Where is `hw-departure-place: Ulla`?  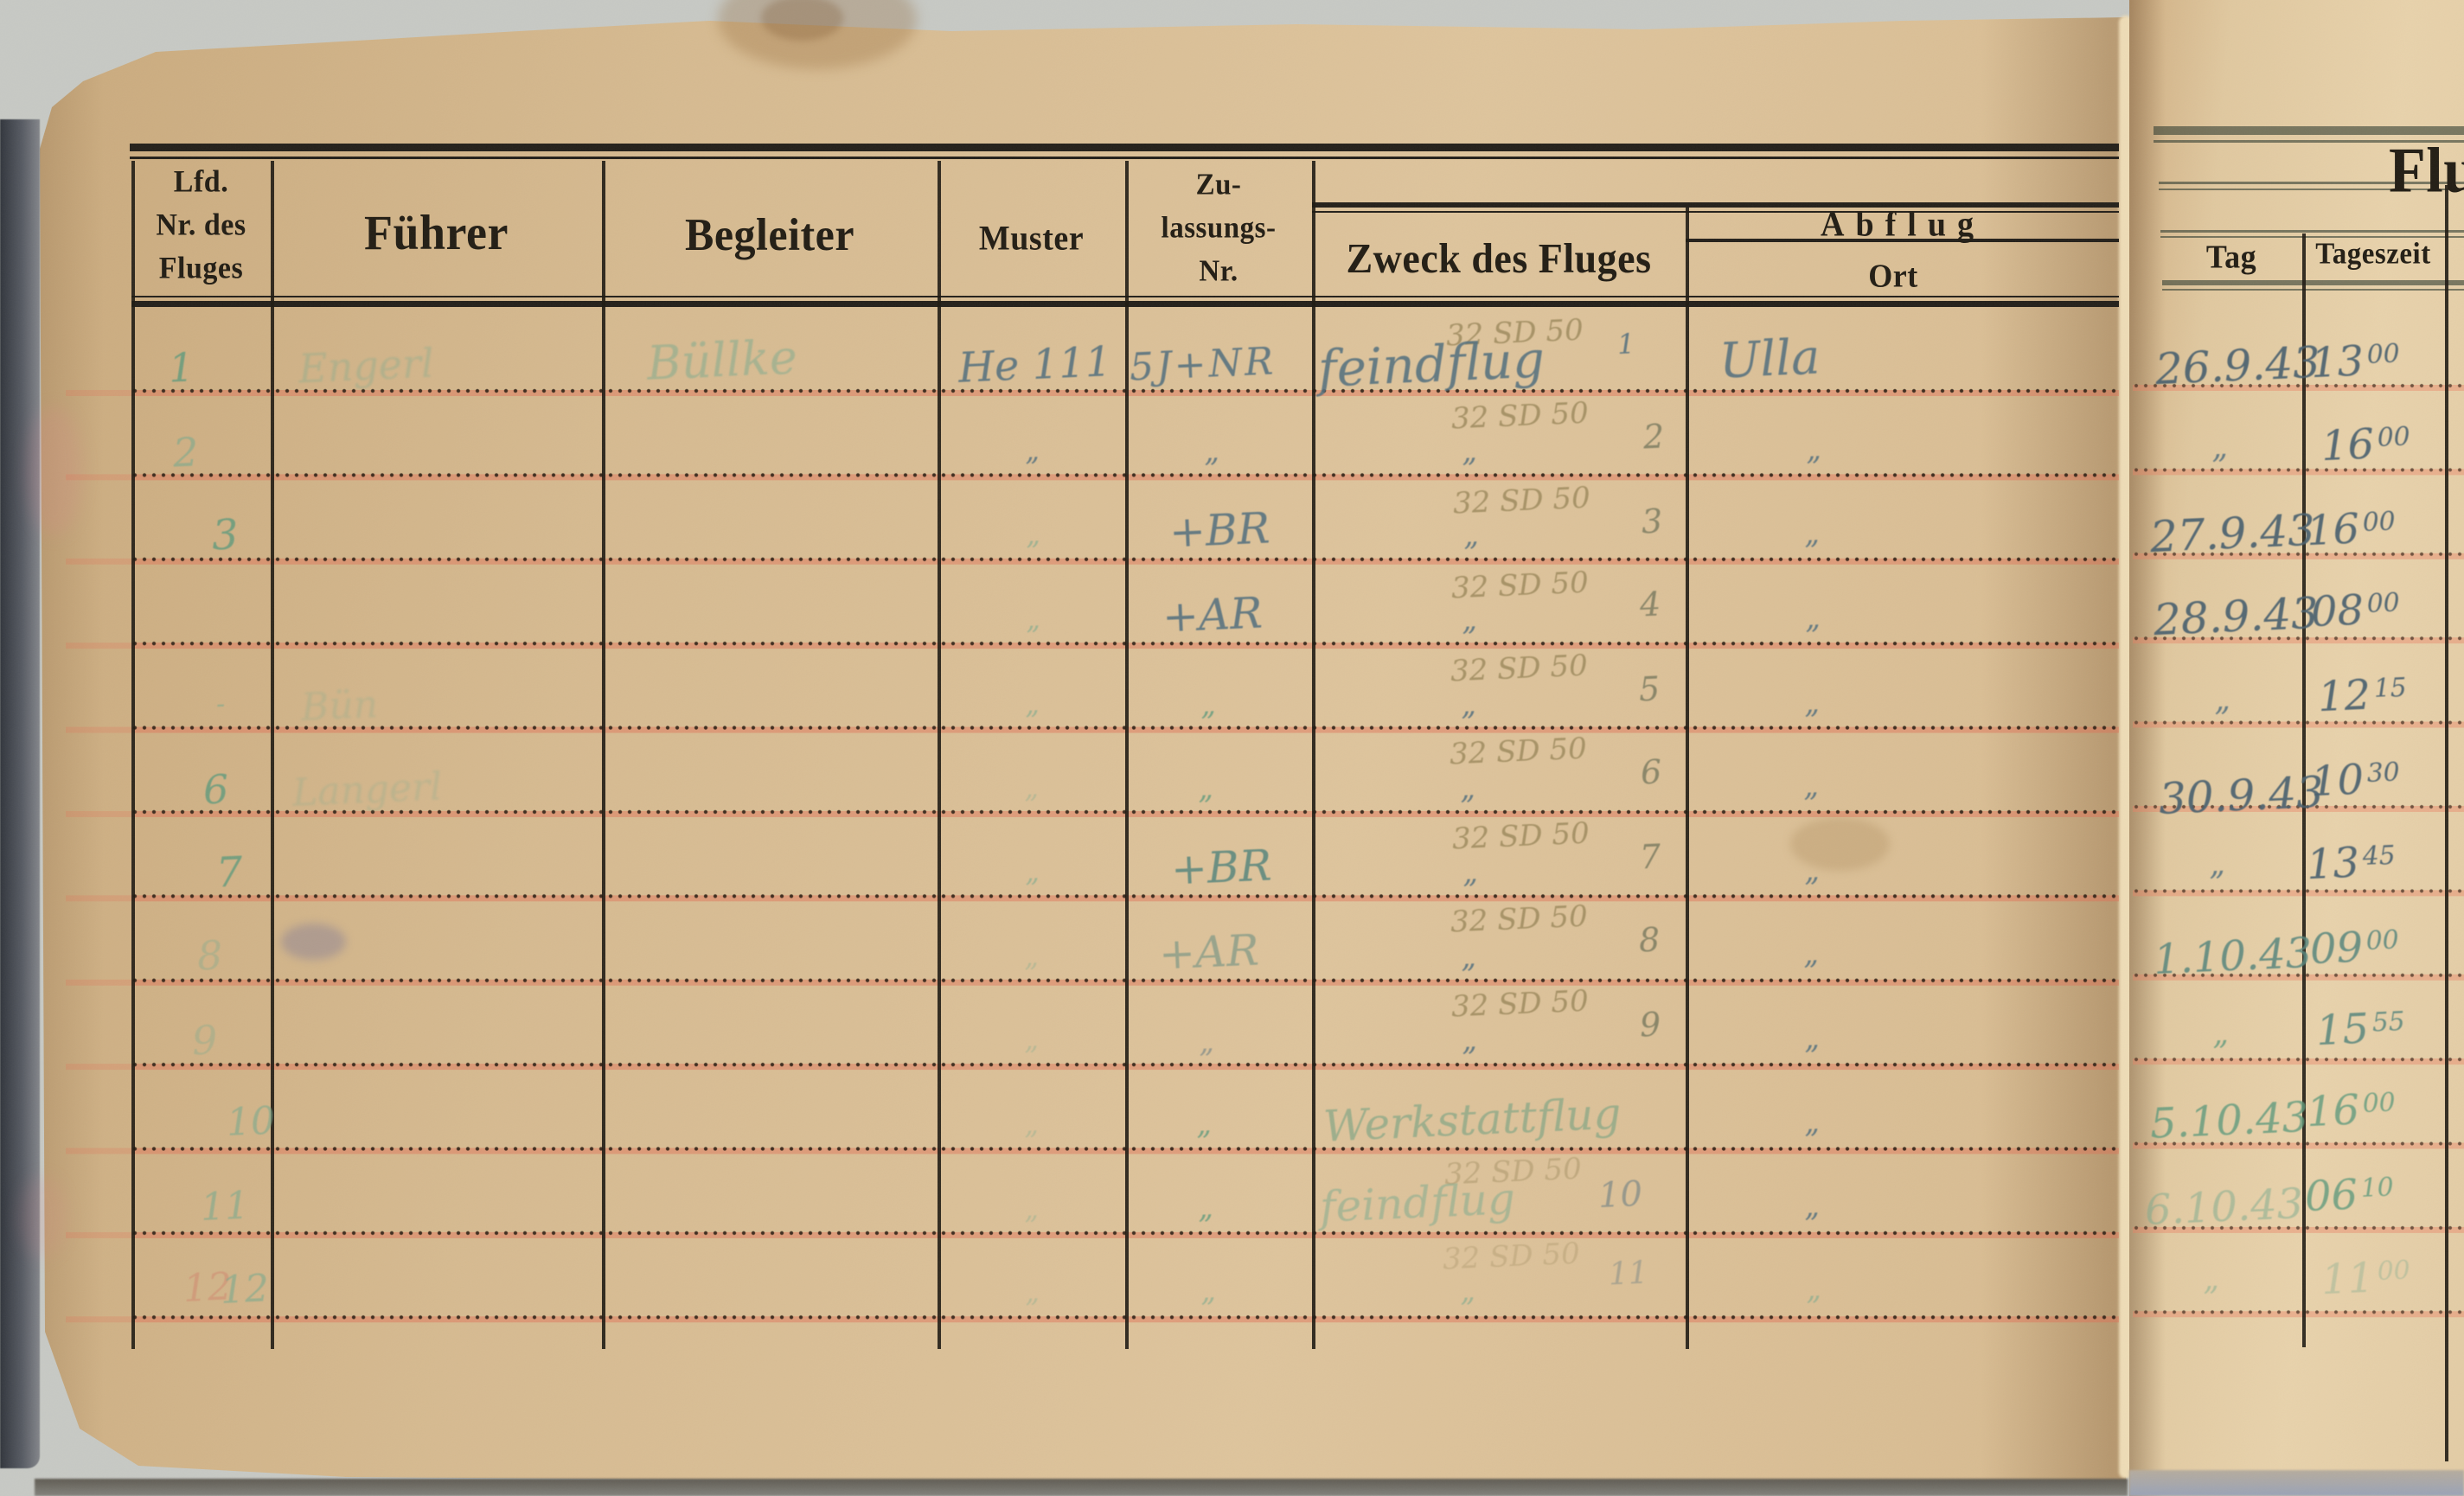
hw-departure-place: Ulla is located at coordinates (1769, 359).